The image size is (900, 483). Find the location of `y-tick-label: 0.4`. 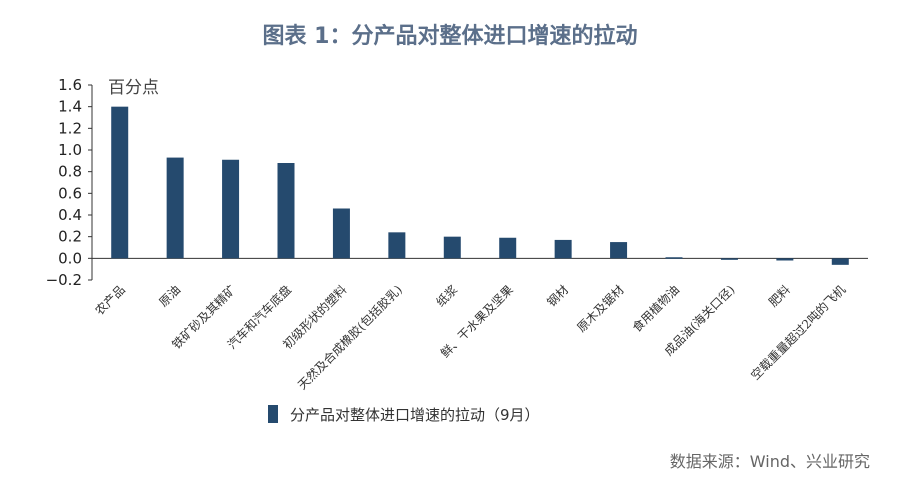

y-tick-label: 0.4 is located at coordinates (70, 215).